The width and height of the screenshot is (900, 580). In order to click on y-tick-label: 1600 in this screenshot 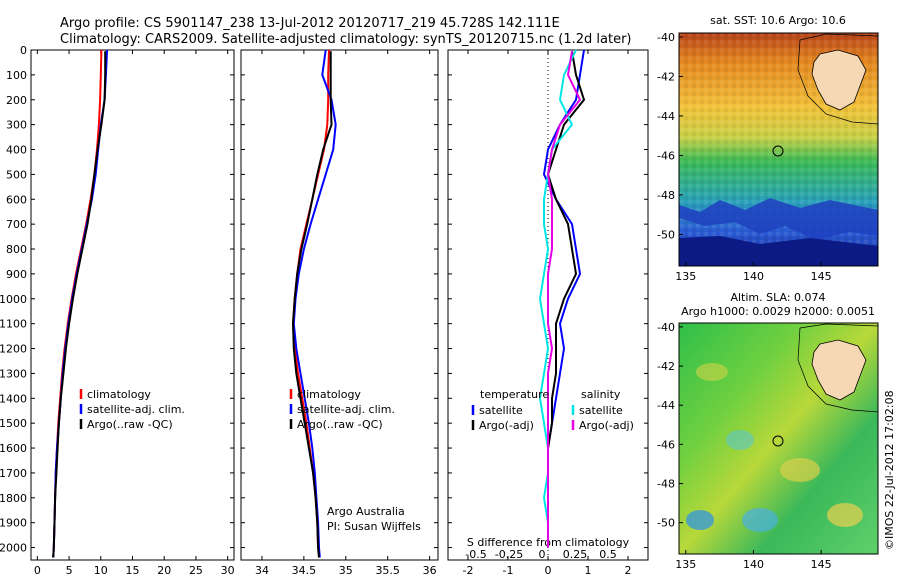, I will do `click(13, 448)`.